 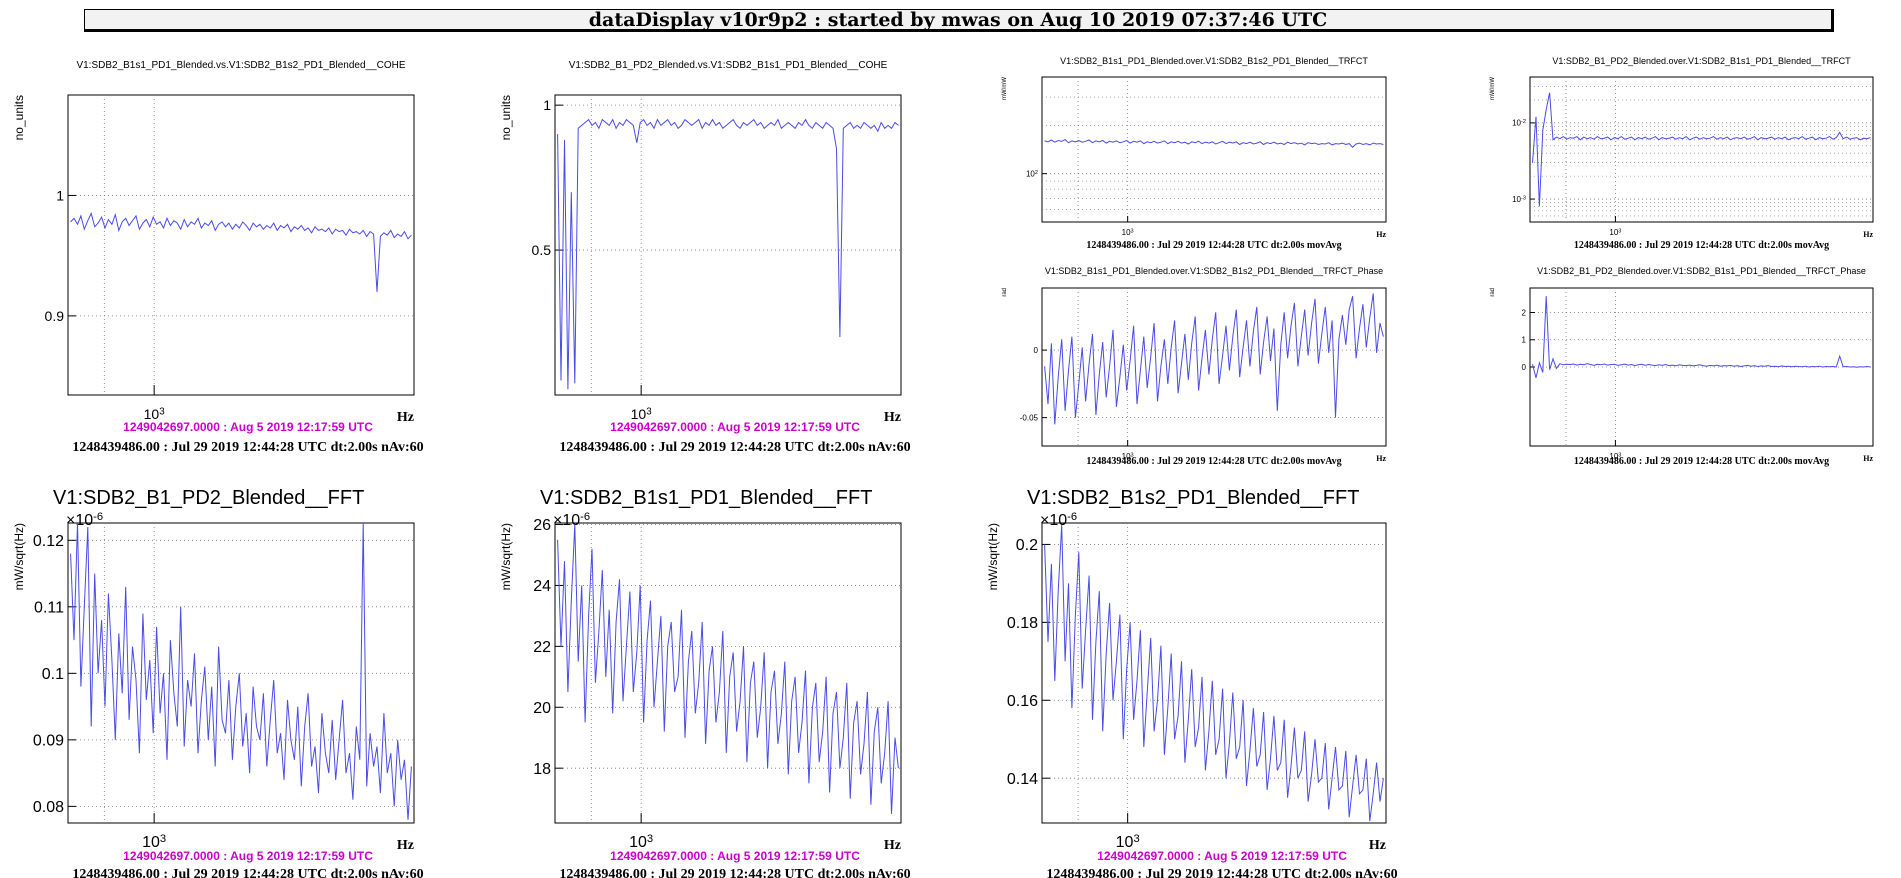 What do you see at coordinates (542, 647) in the screenshot?
I see `y-tick-label: 22` at bounding box center [542, 647].